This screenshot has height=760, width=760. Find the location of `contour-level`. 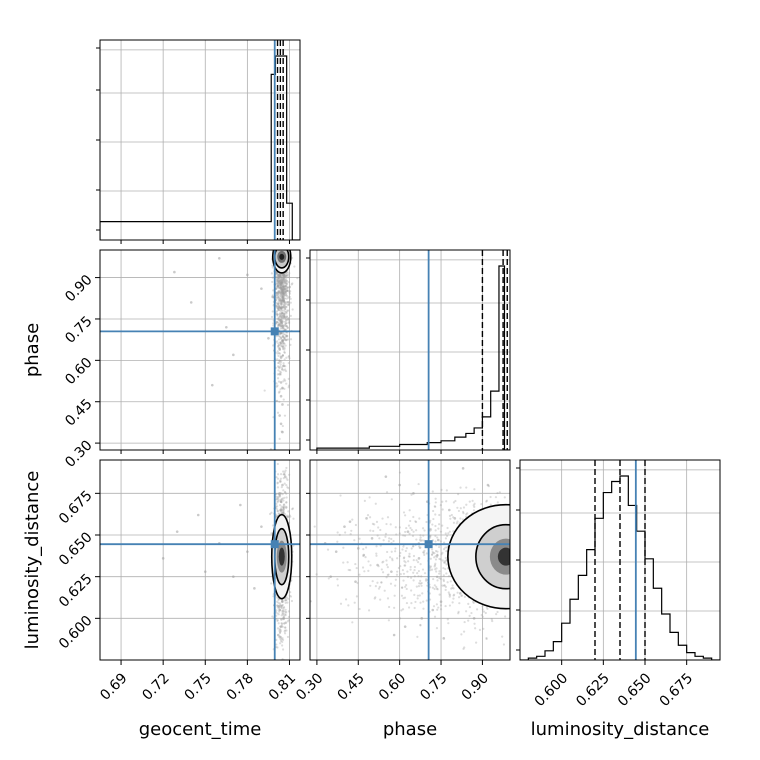

contour-level is located at coordinates (282, 256).